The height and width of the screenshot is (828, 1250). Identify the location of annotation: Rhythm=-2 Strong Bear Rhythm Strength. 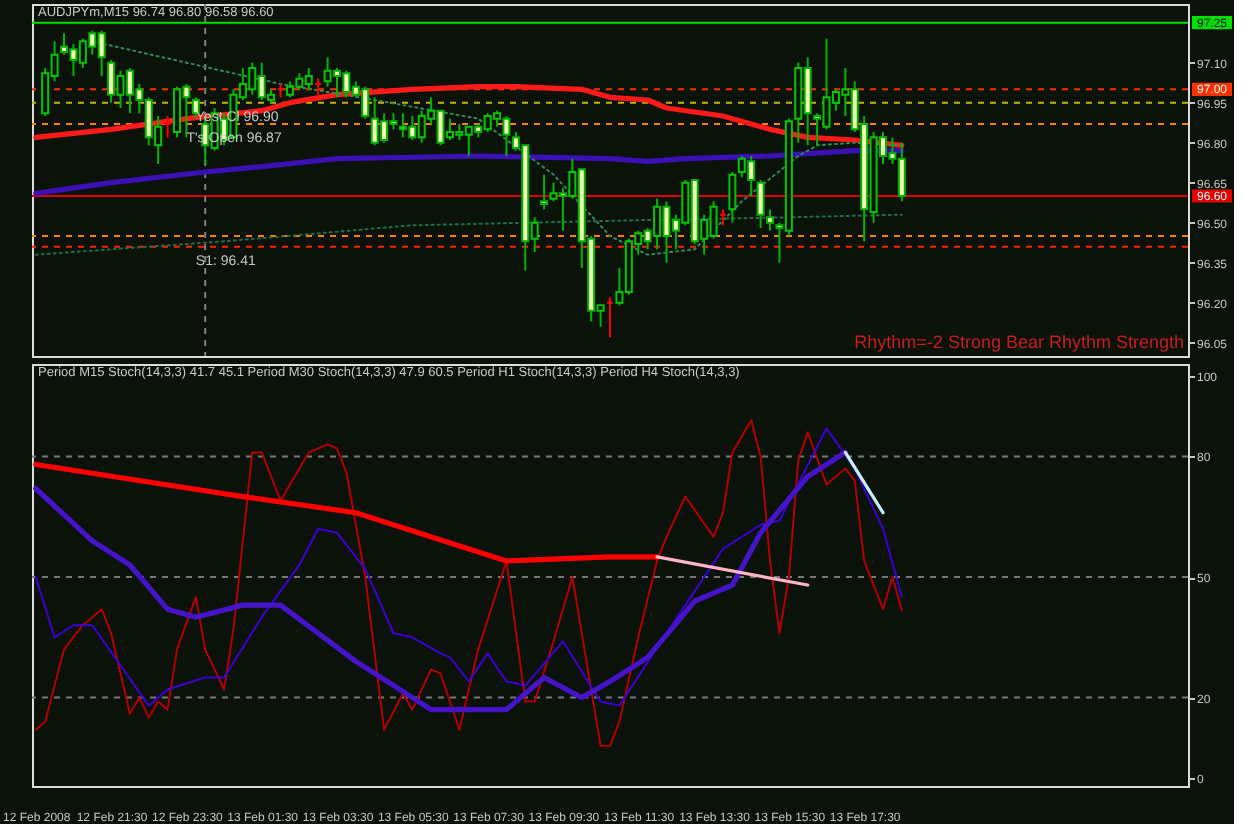
(1019, 342).